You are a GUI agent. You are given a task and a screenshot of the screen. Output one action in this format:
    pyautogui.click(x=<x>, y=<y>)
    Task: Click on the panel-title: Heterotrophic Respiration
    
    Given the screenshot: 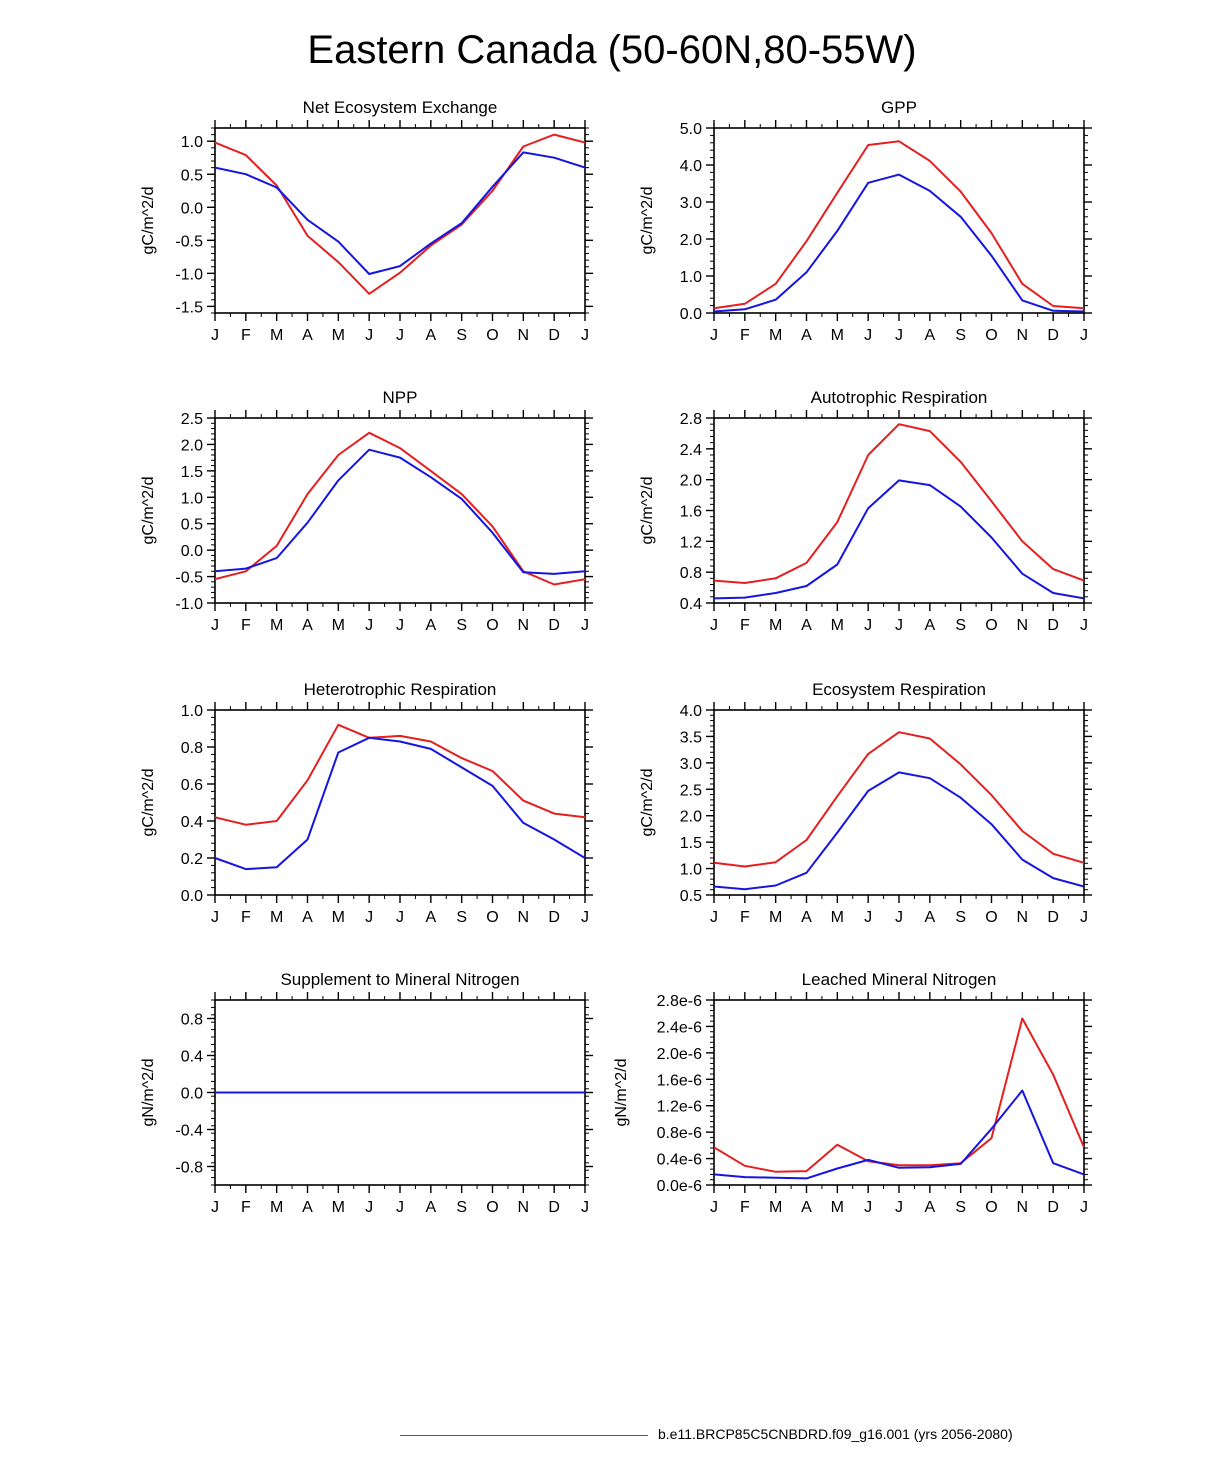 What is the action you would take?
    pyautogui.click(x=400, y=689)
    